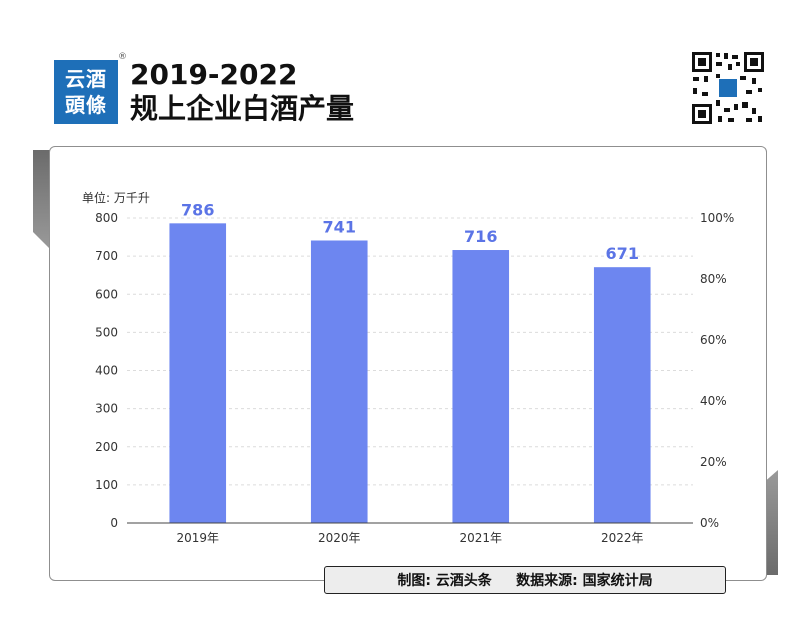 The height and width of the screenshot is (637, 800). I want to click on y2-tick-label: 60%, so click(713, 340).